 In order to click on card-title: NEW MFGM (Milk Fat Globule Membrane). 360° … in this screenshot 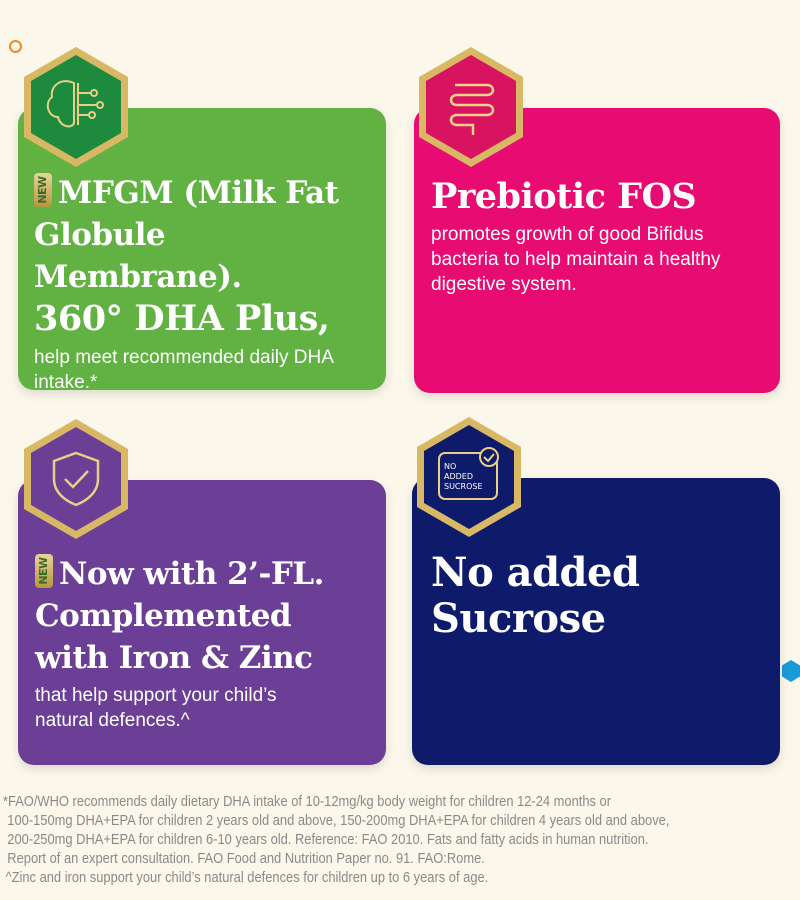, I will do `click(186, 256)`.